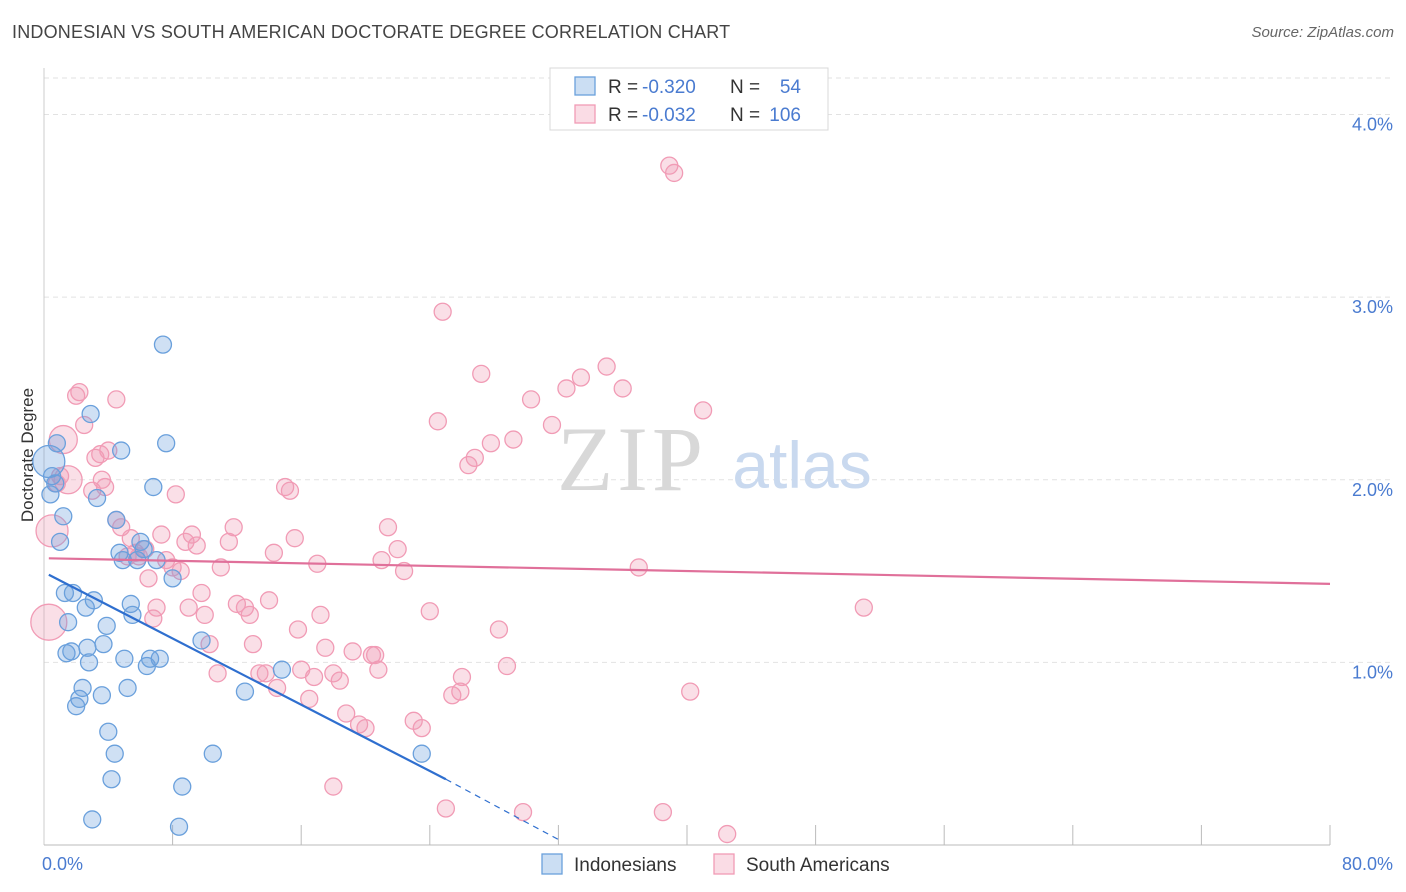 Image resolution: width=1406 pixels, height=892 pixels. What do you see at coordinates (1372, 490) in the screenshot?
I see `y-tick-label: 2.0%` at bounding box center [1372, 490].